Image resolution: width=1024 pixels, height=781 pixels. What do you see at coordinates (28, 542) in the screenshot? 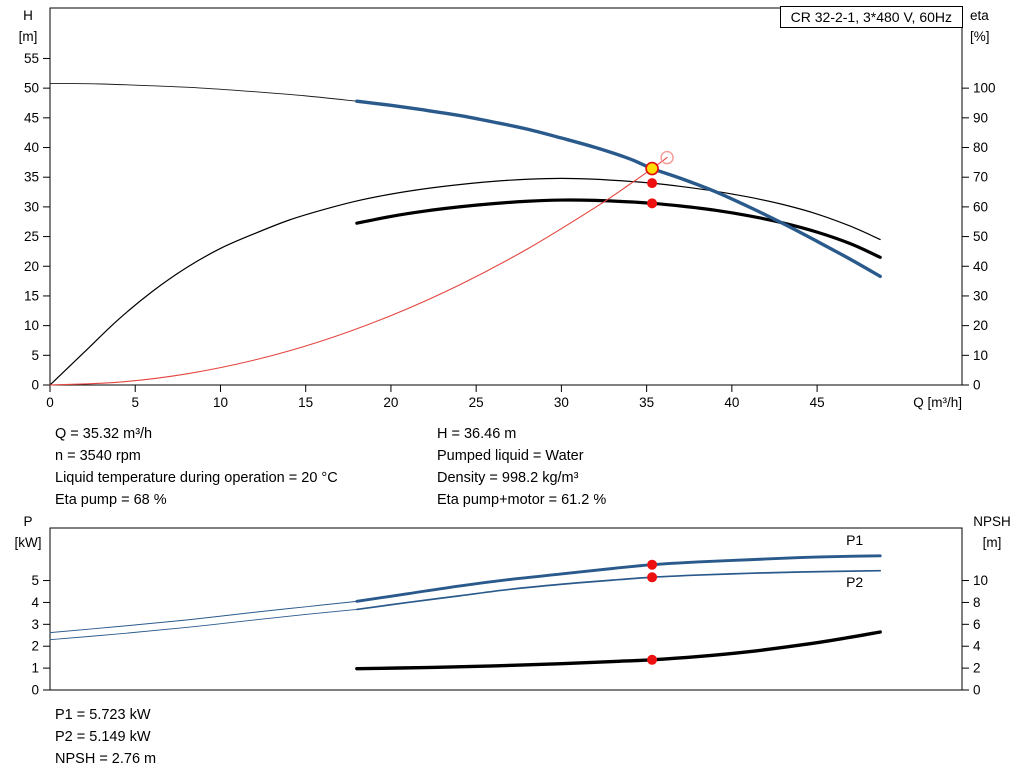
I see `p-axis-unit: [kW]` at bounding box center [28, 542].